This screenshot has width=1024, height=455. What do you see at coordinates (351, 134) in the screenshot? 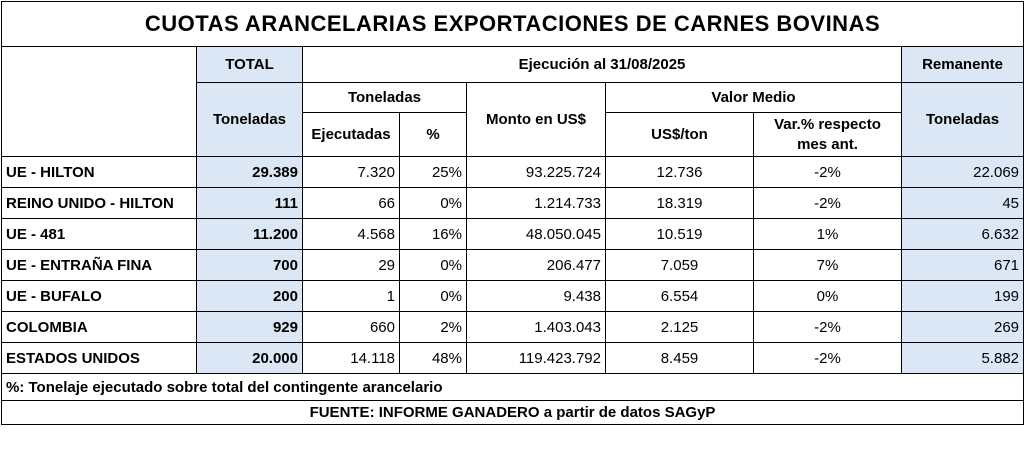
I see `header-ejecutadas: Ejecutadas` at bounding box center [351, 134].